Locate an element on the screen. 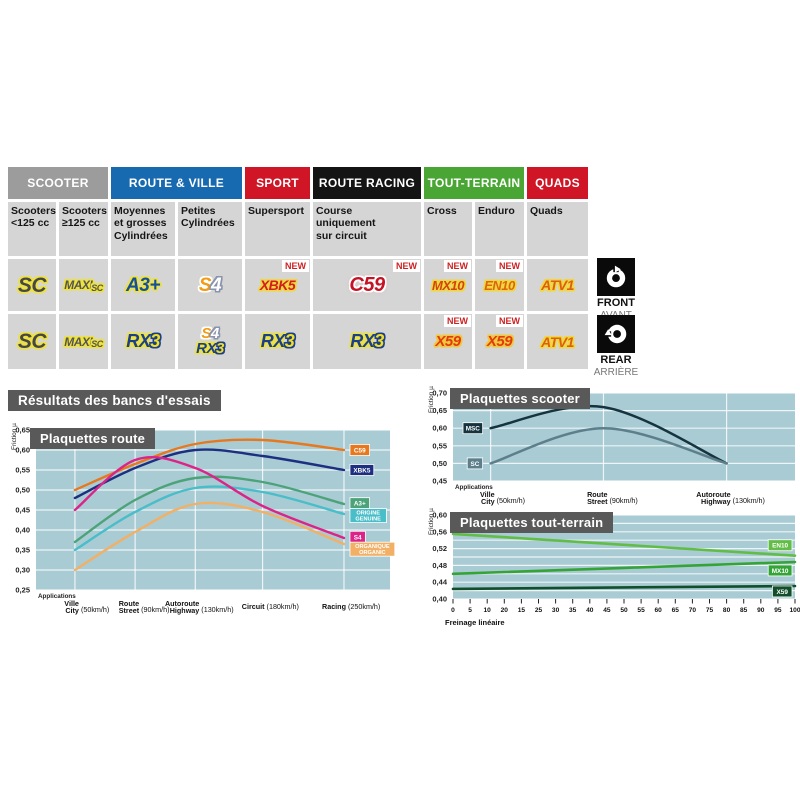 The height and width of the screenshot is (800, 800). svg-text: 0,50 is located at coordinates (22, 490).